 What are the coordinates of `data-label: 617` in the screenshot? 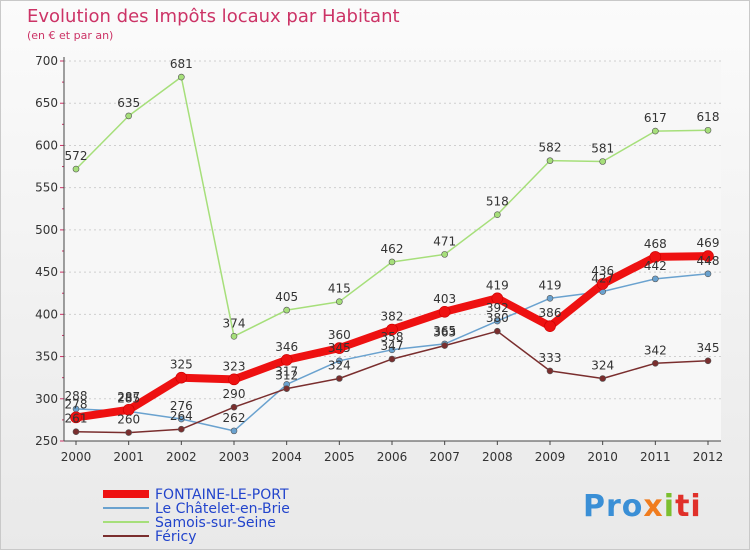 It's located at (655, 118).